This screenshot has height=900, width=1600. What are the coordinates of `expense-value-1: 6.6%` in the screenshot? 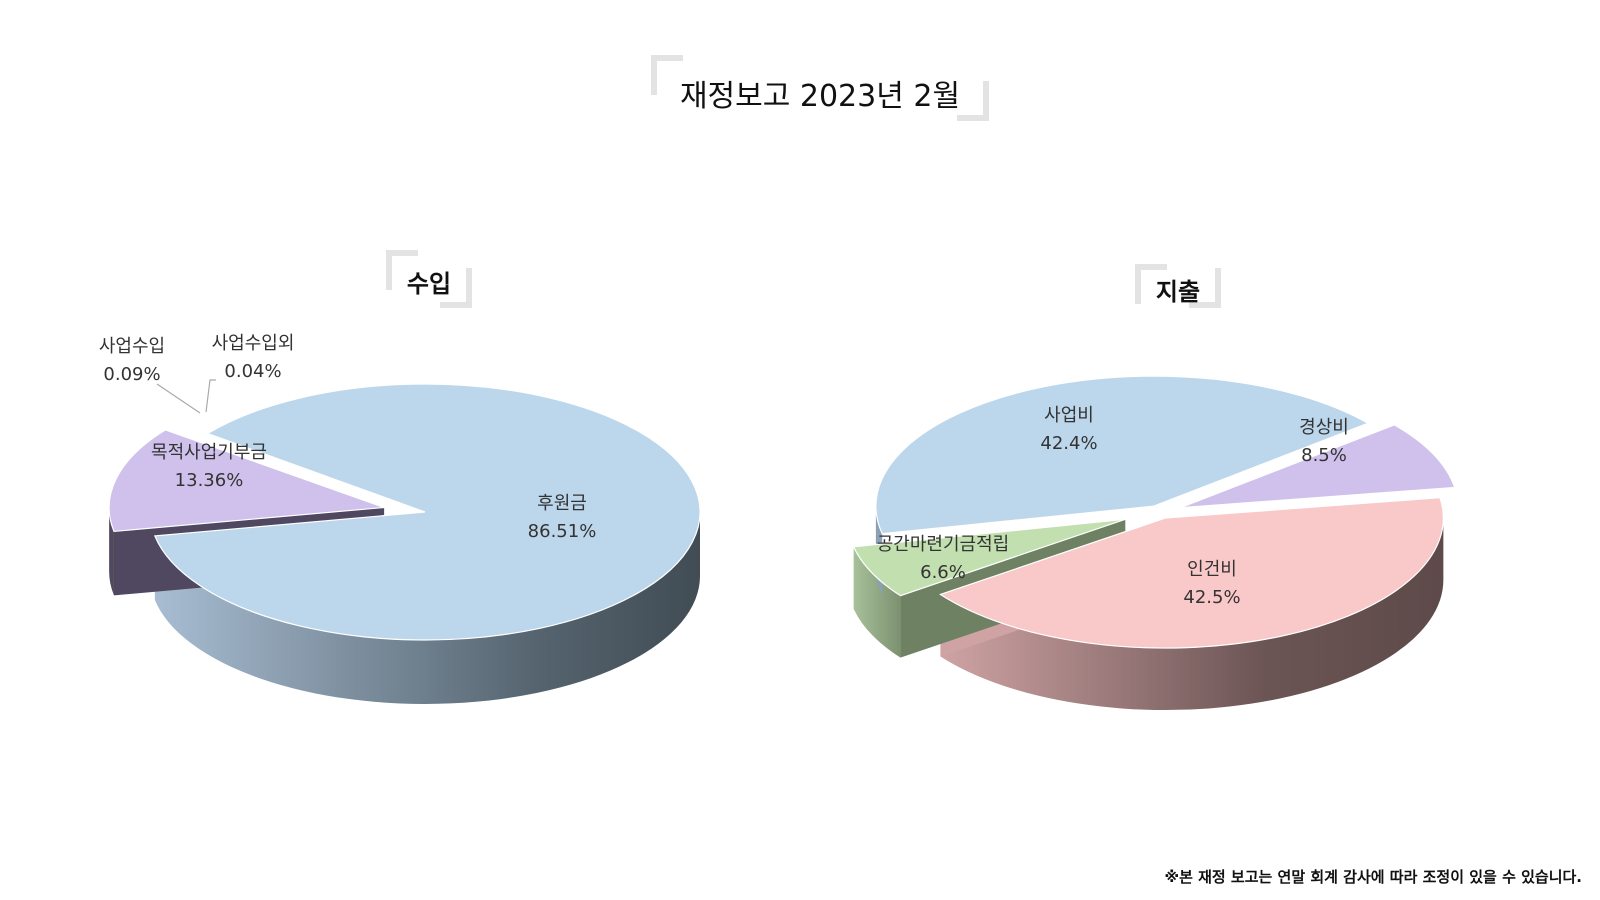 It's located at (943, 572).